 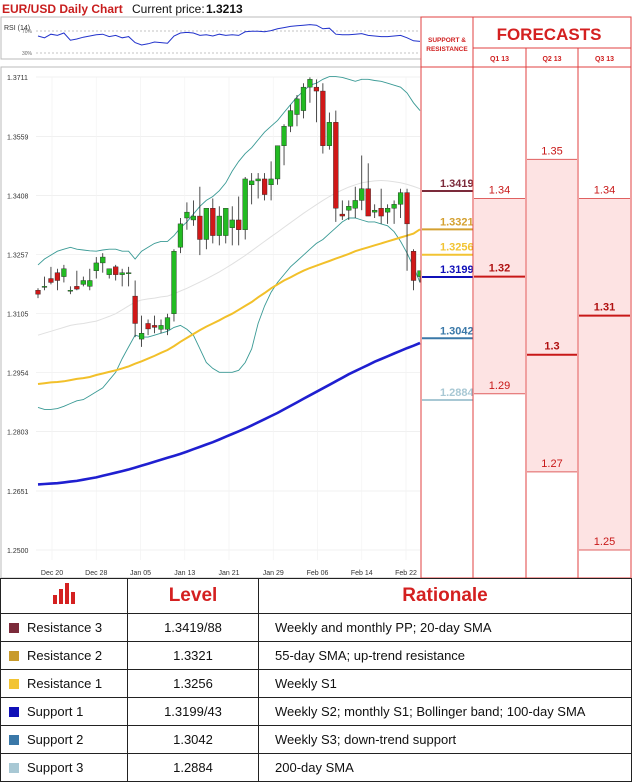 What do you see at coordinates (64, 767) in the screenshot?
I see `row-name: Support 3` at bounding box center [64, 767].